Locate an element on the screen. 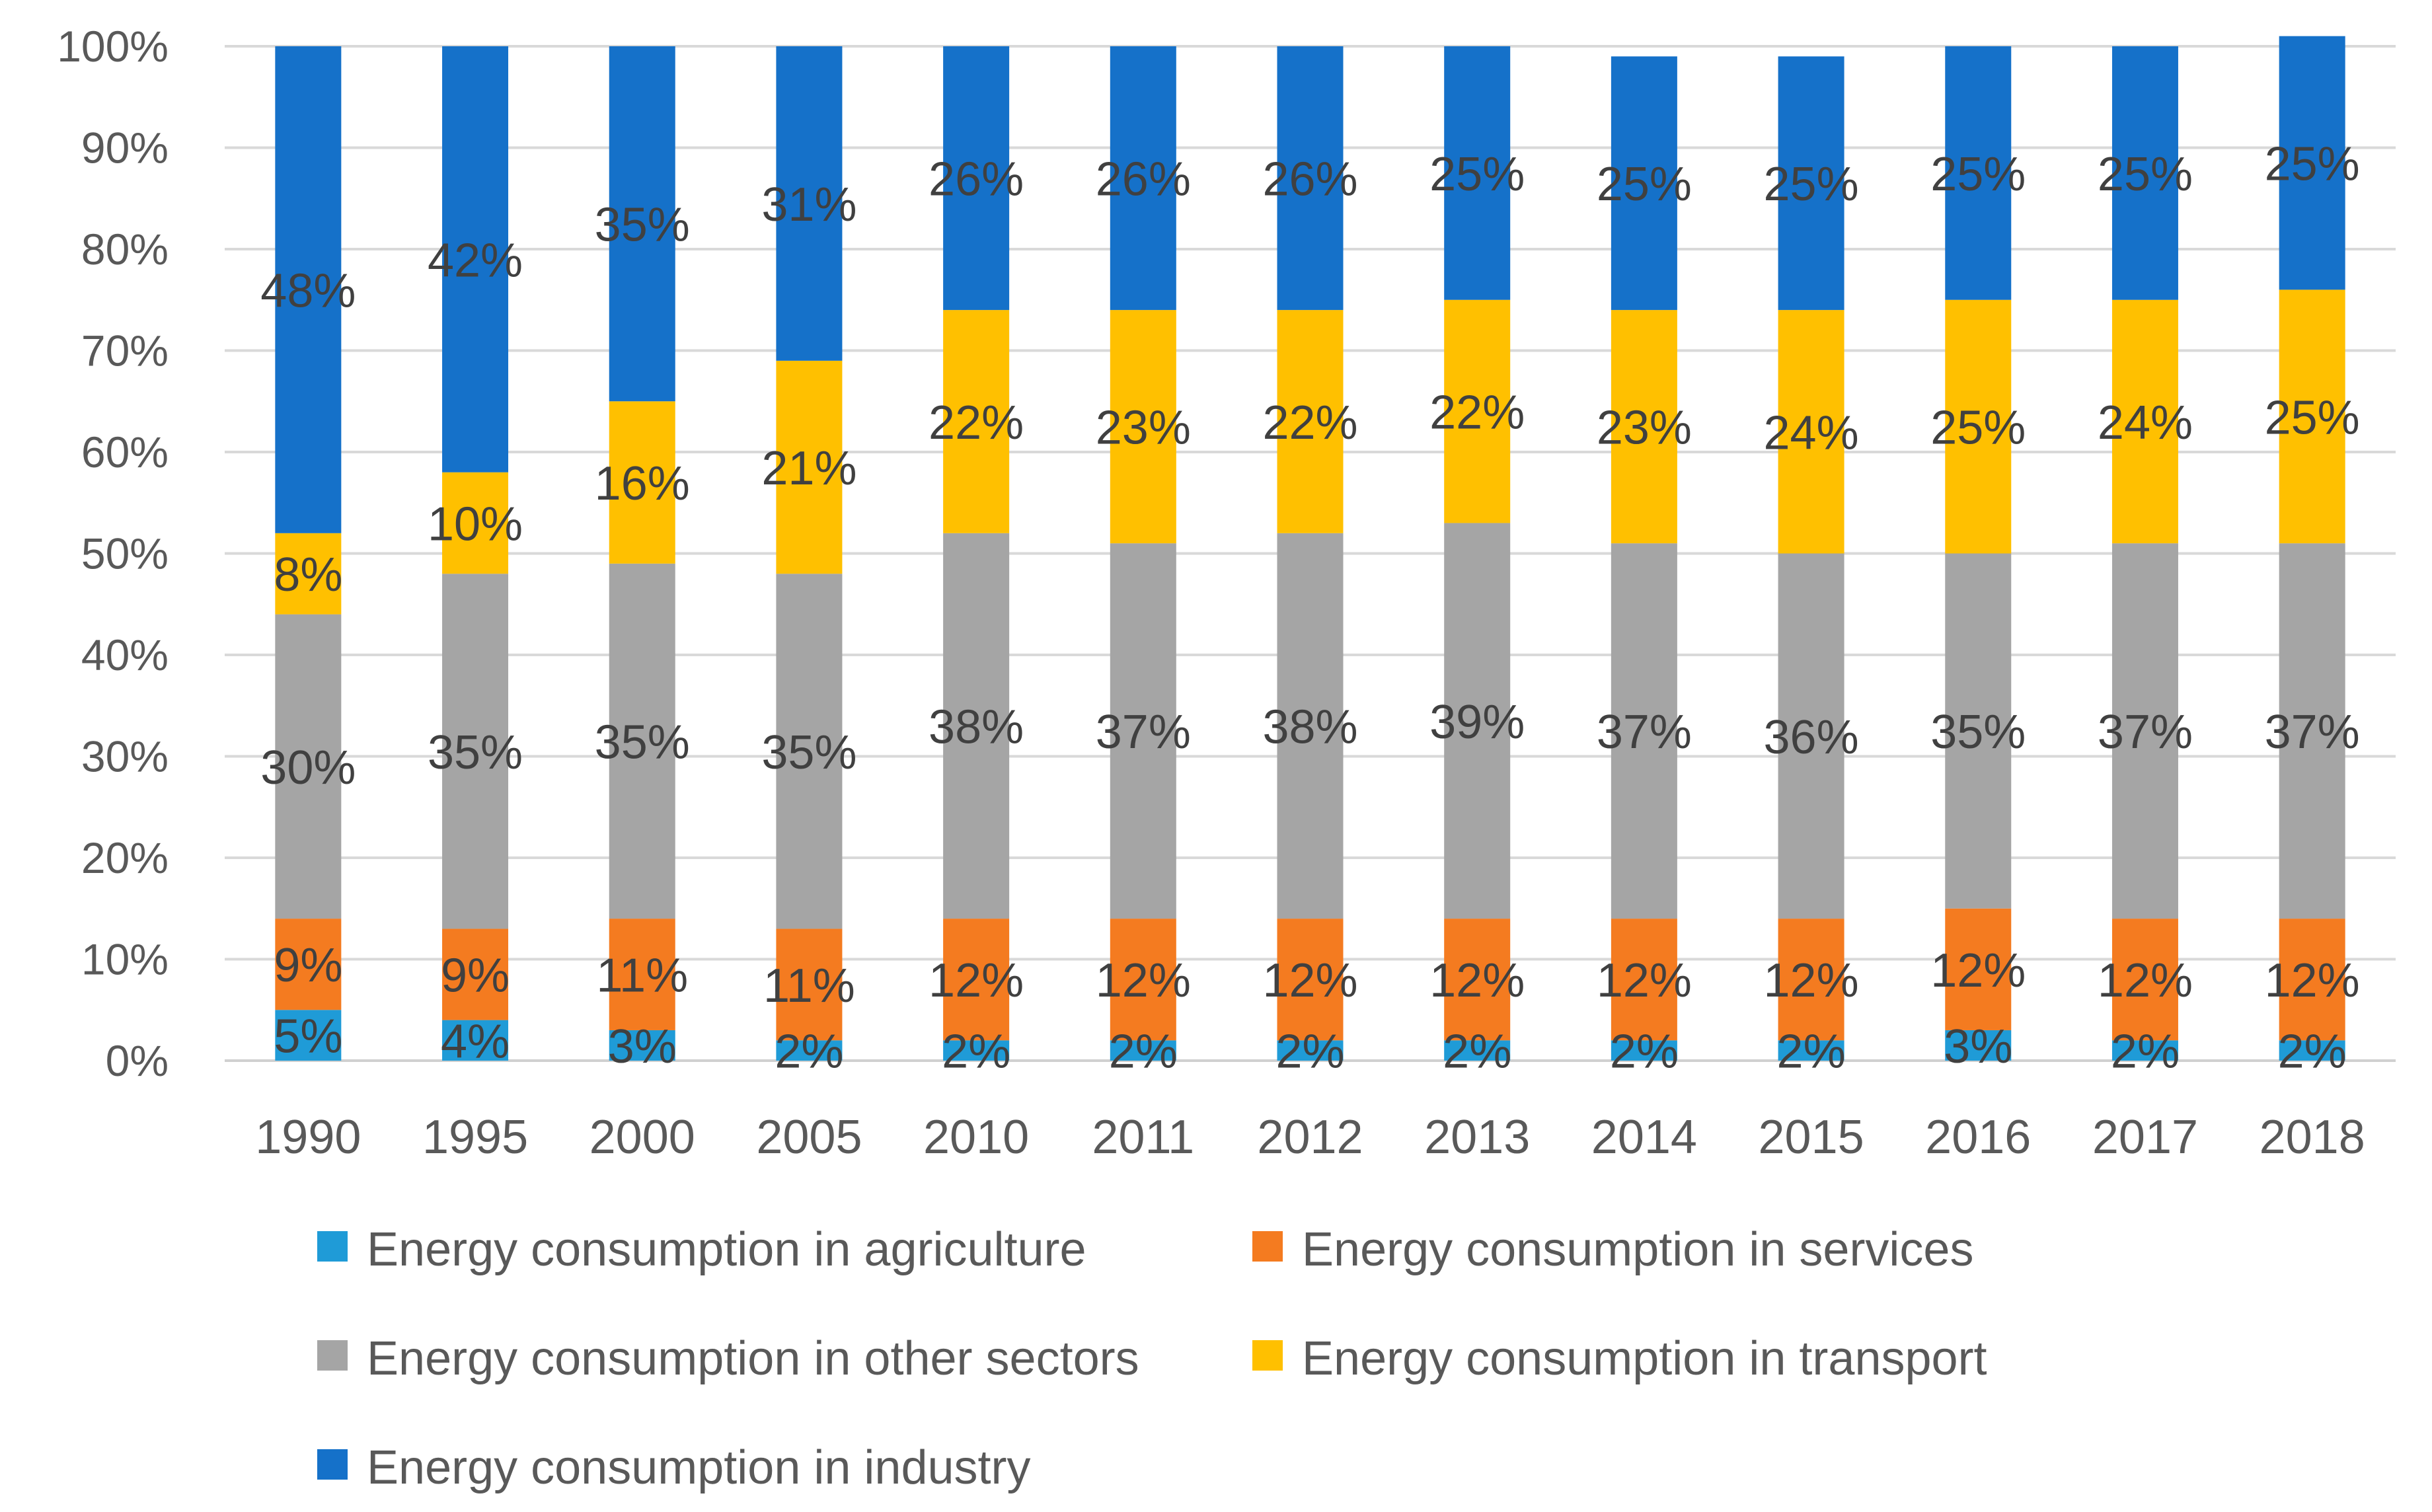 This screenshot has height=1512, width=2432. data-label: 24% is located at coordinates (2145, 423).